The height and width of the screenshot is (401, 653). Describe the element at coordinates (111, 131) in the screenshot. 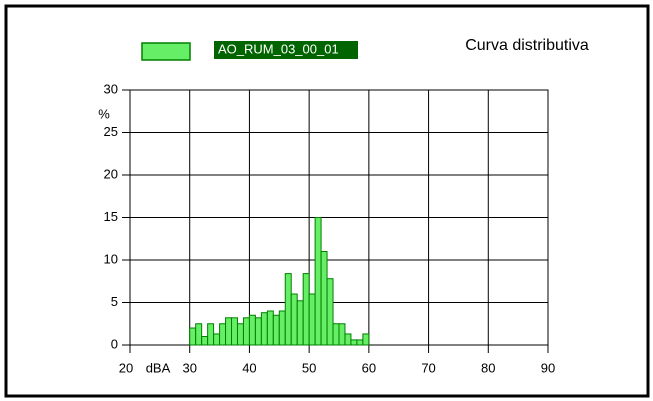

I see `y-tick-label: 25` at that location.